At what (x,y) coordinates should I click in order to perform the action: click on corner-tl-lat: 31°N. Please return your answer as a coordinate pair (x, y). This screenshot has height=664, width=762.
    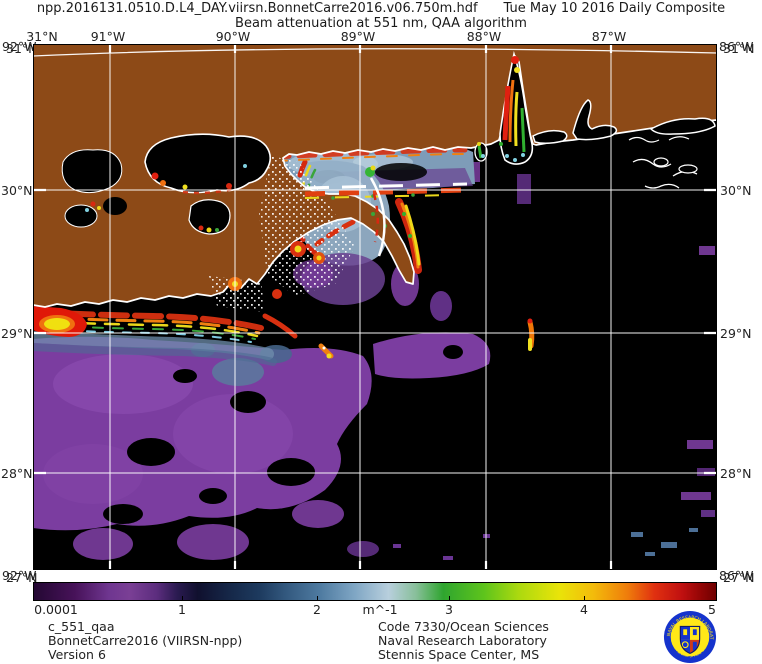
    Looking at the image, I should click on (22, 48).